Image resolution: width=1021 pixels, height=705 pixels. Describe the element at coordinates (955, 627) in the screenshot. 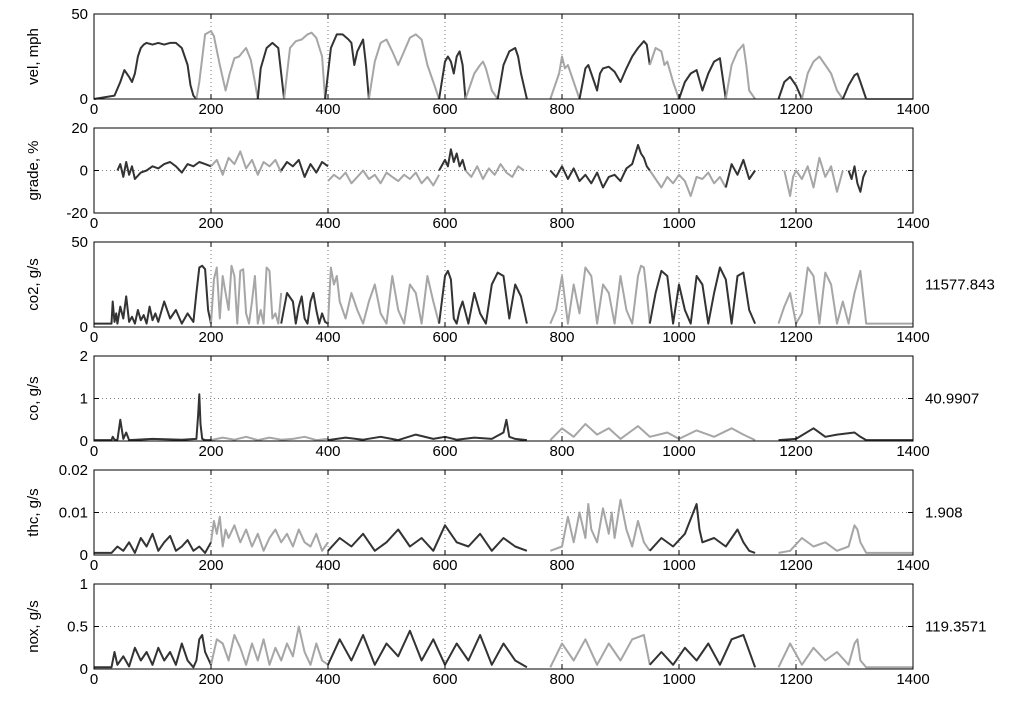

I see `total-annotation: 119.3571` at that location.